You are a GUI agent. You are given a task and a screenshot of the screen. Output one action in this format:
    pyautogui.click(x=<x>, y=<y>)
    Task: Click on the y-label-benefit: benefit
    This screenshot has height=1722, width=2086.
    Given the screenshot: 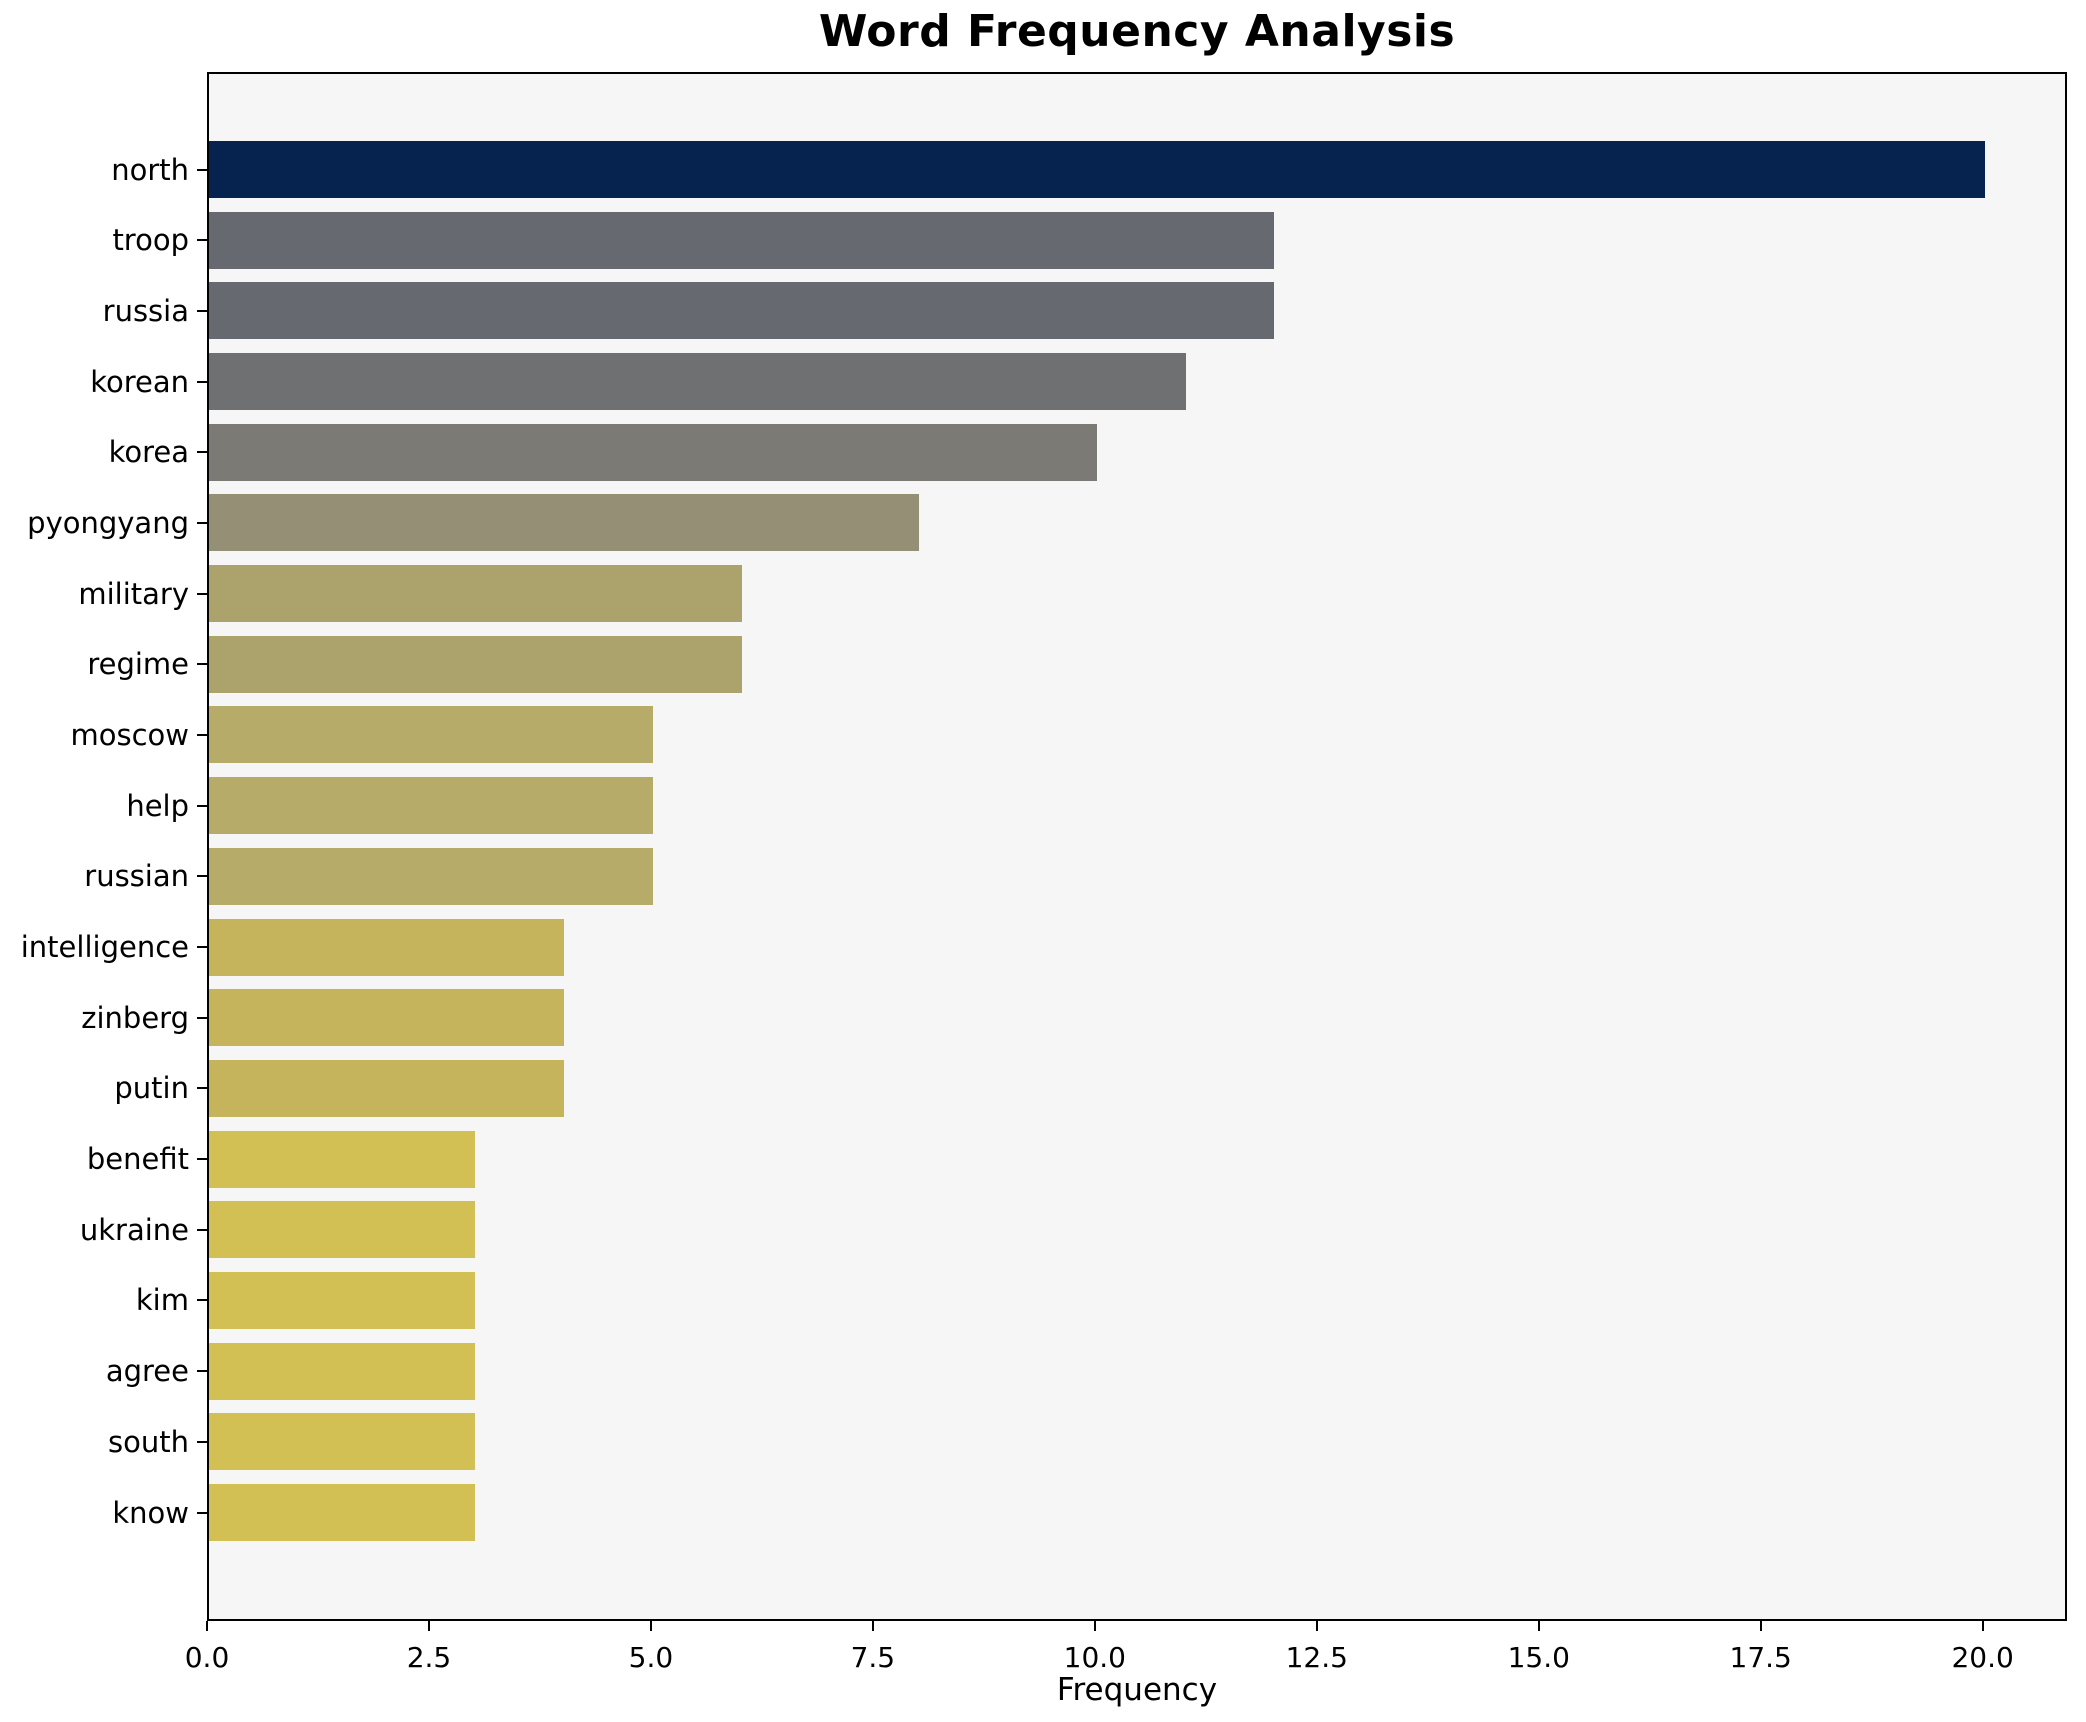 What is the action you would take?
    pyautogui.click(x=137, y=1159)
    